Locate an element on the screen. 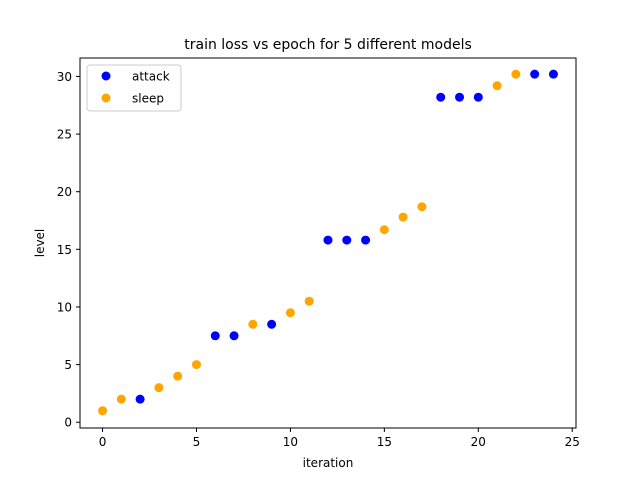 The image size is (640, 480). y-axis-label: level is located at coordinates (40, 243).